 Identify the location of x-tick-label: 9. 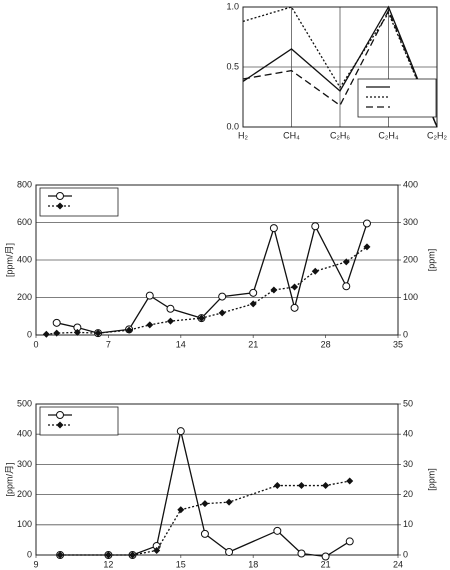
(35, 564).